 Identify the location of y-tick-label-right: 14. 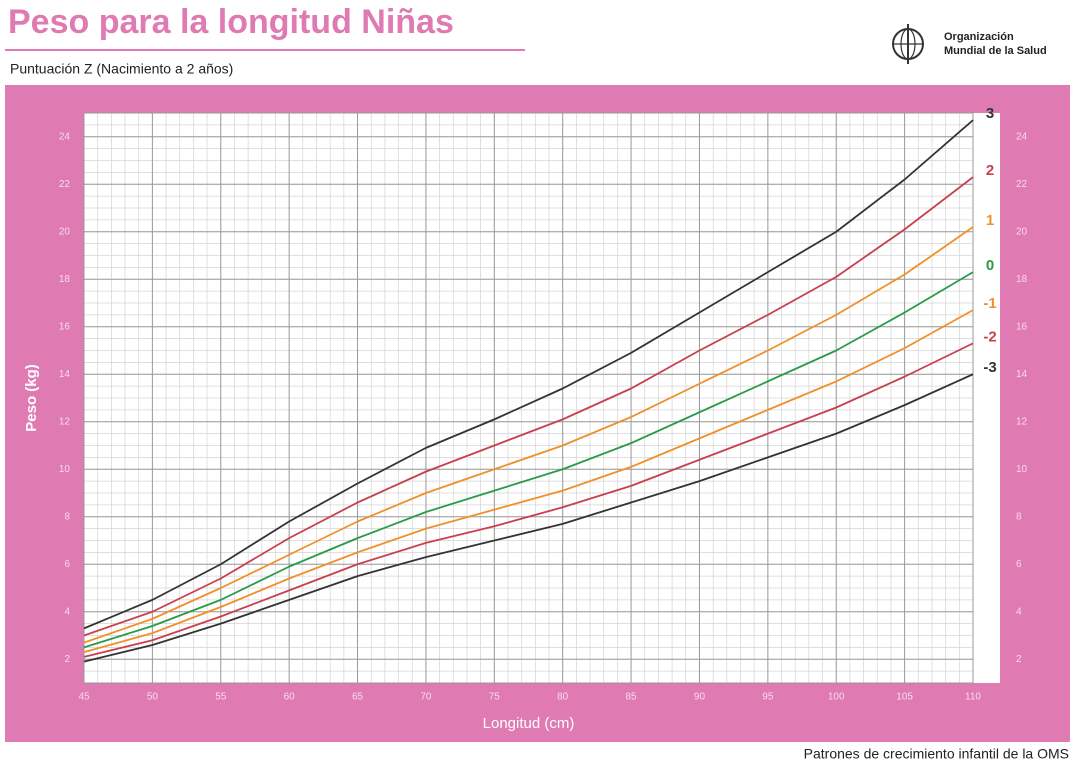
(1022, 374).